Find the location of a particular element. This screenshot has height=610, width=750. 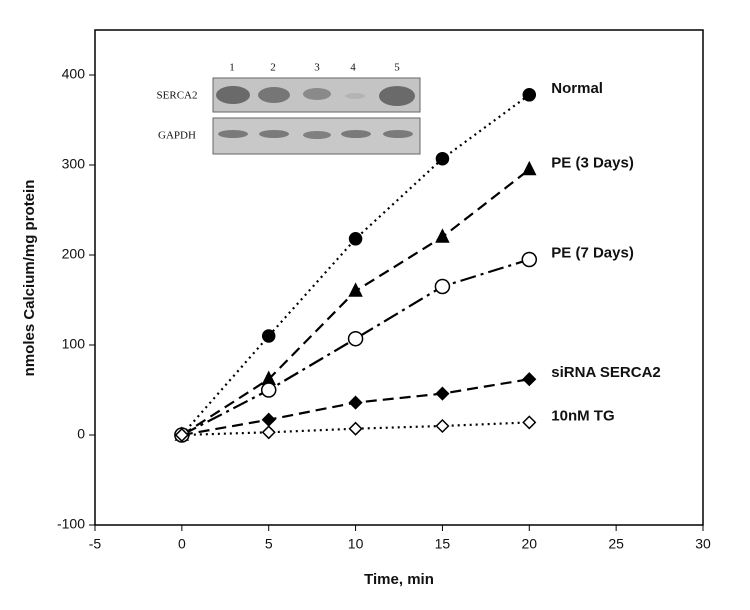

x-tick-label: 10 is located at coordinates (356, 544).